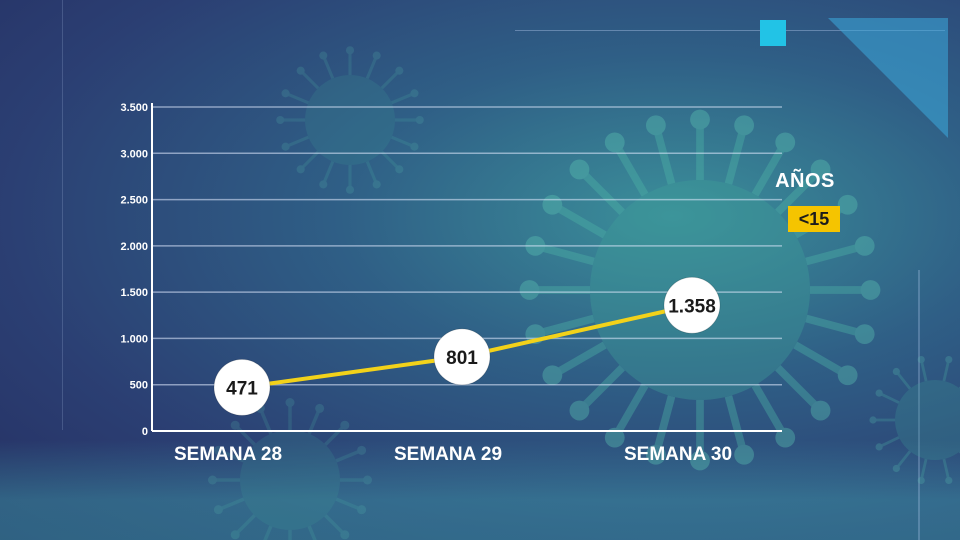 Image resolution: width=960 pixels, height=540 pixels. I want to click on legend-title: AÑOS, so click(805, 181).